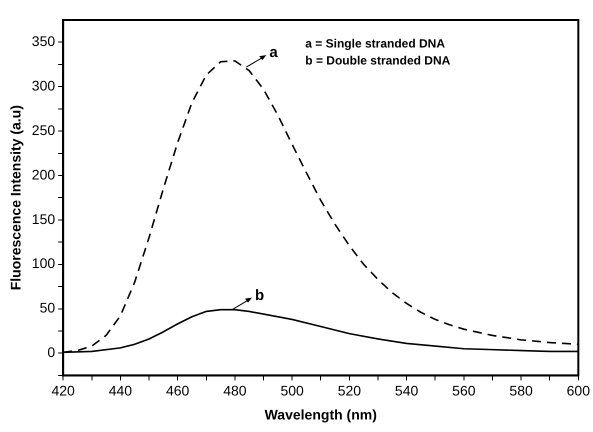  Describe the element at coordinates (350, 390) in the screenshot. I see `x-tick-label: 520` at that location.